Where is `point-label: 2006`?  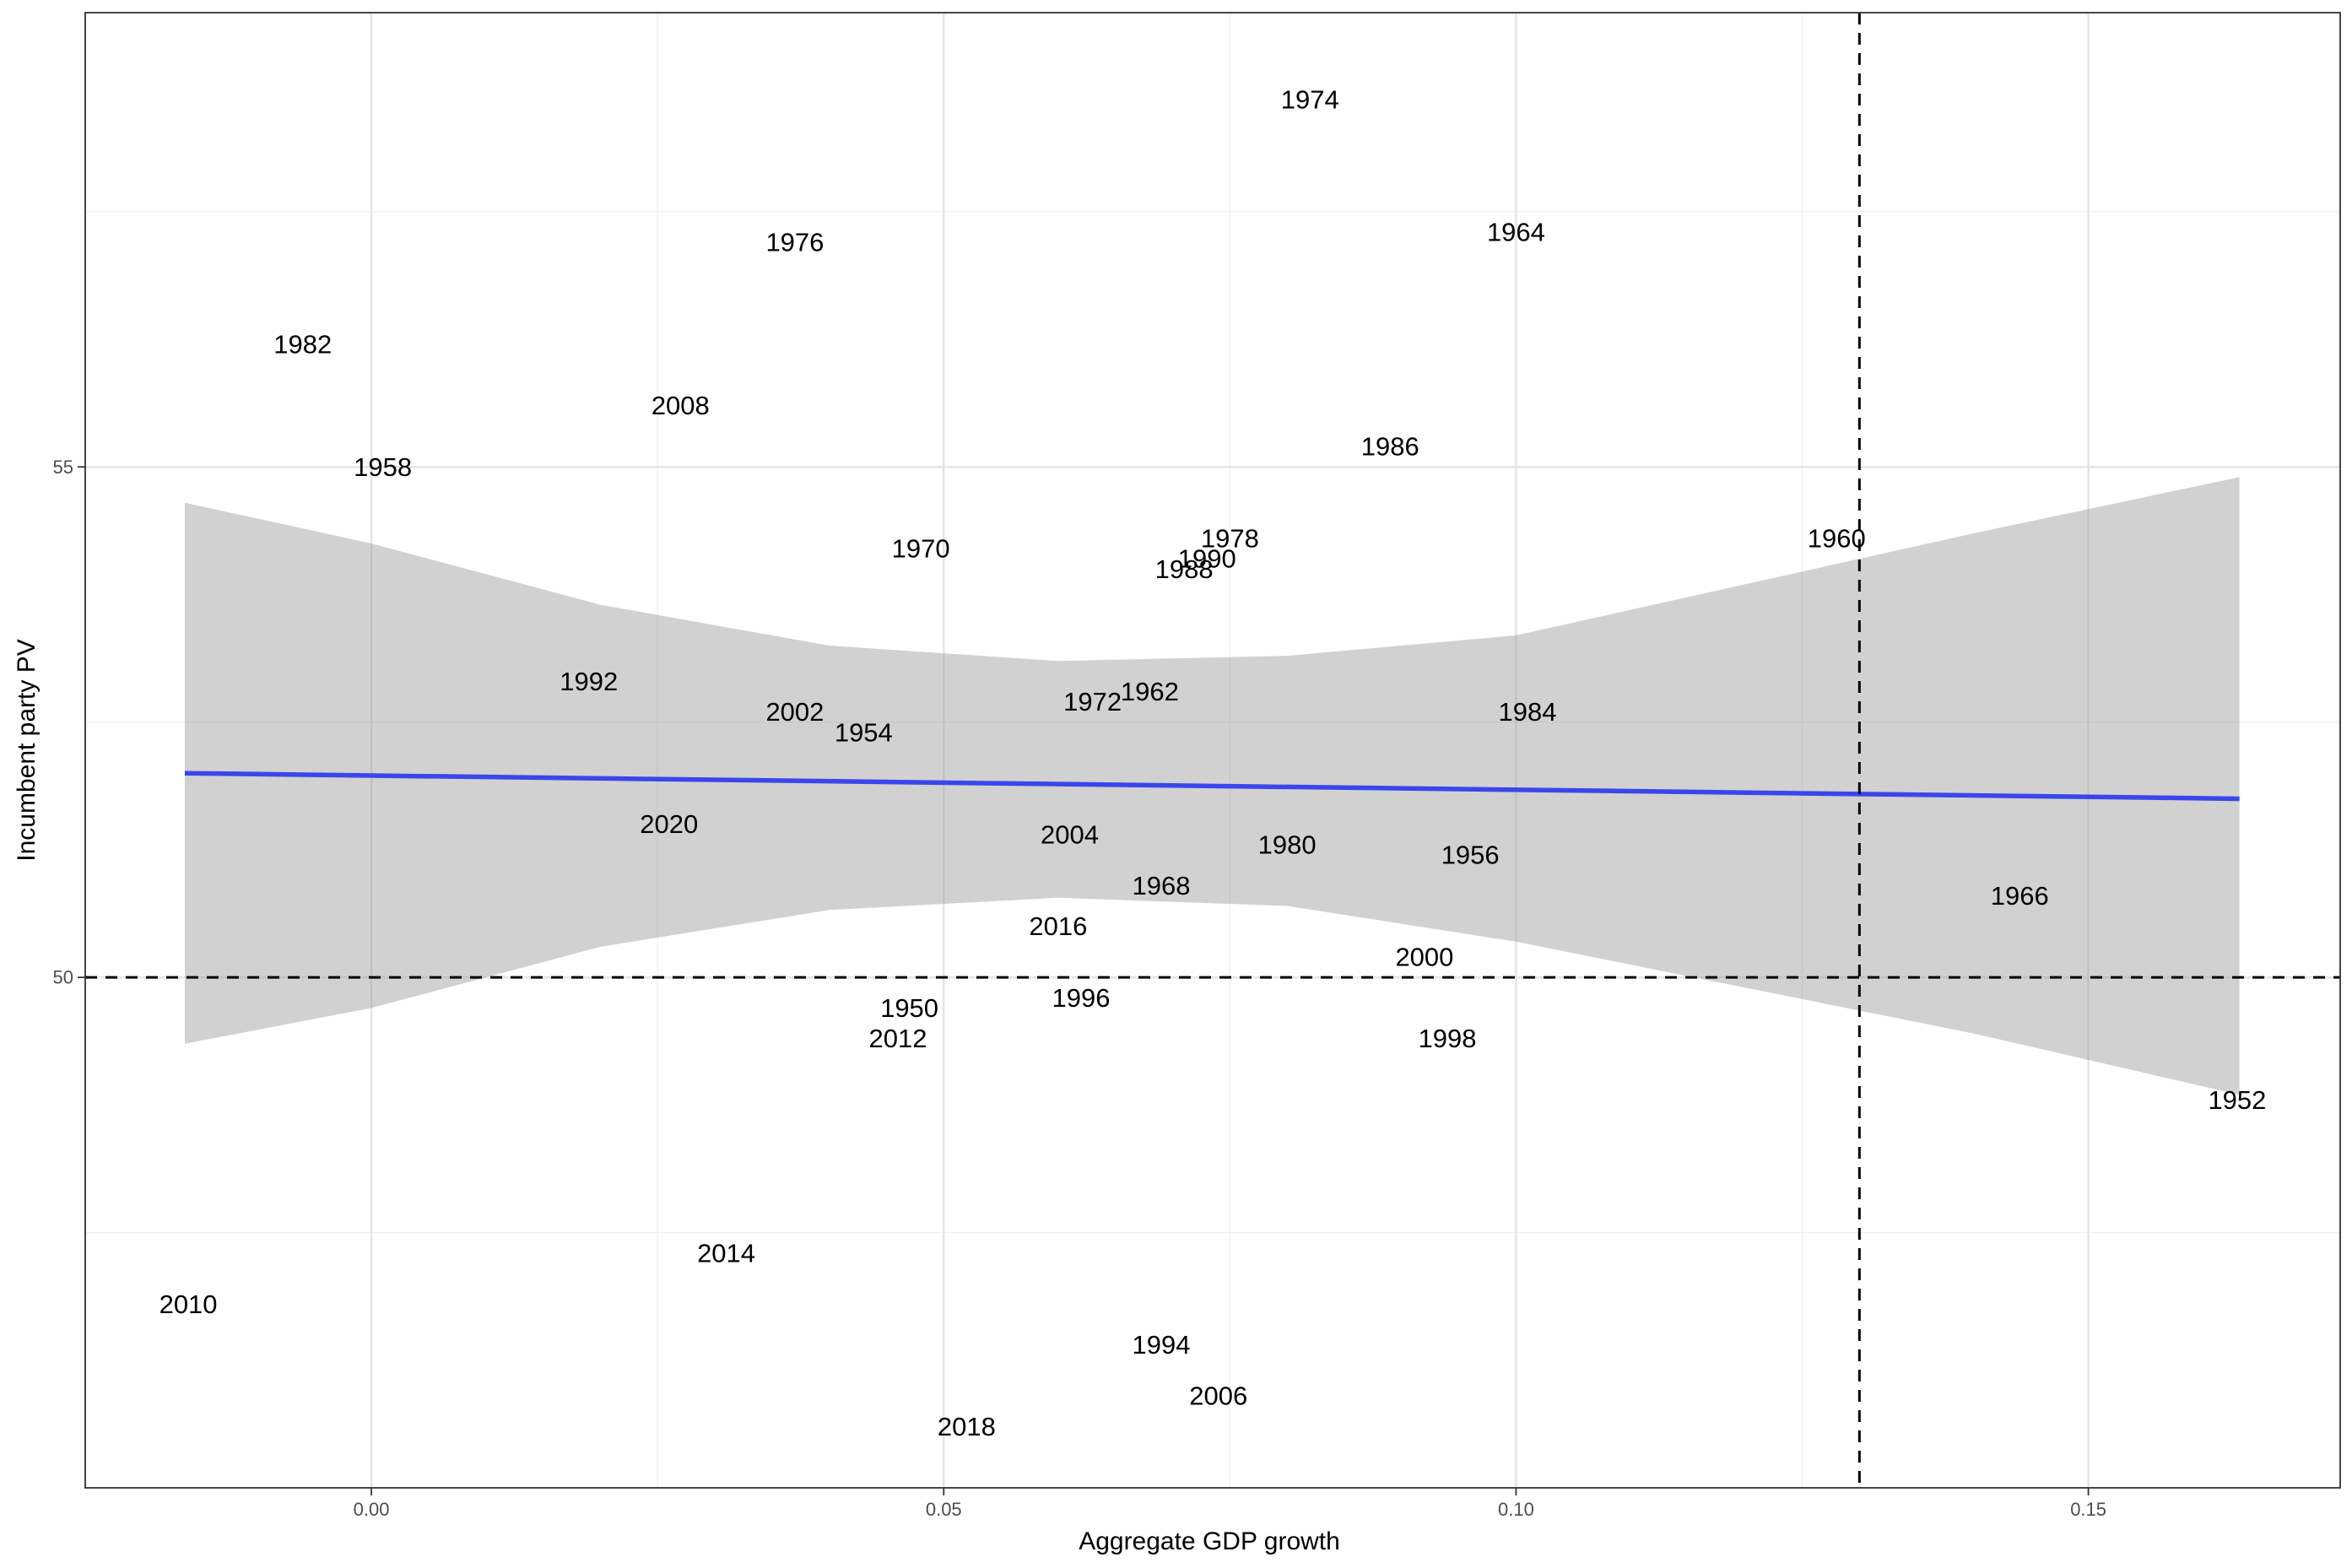
point-label: 2006 is located at coordinates (1218, 1396).